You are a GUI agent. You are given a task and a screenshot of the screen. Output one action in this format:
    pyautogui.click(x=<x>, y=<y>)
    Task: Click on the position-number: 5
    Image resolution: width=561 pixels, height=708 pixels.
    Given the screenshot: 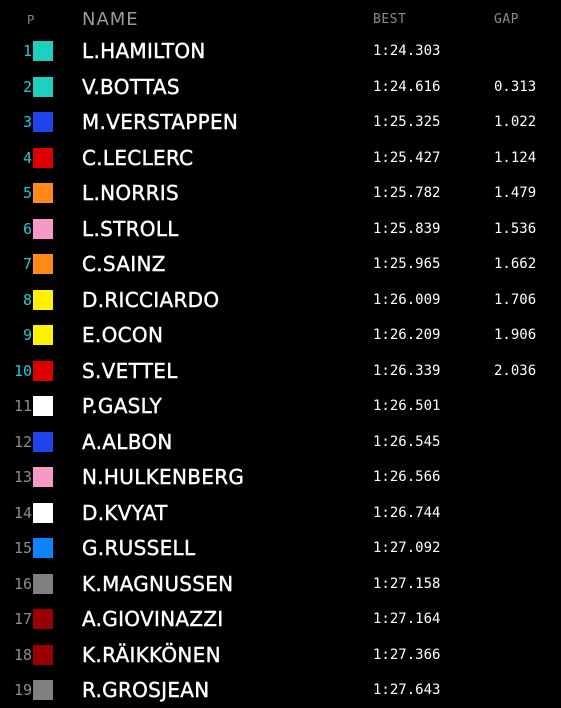 What is the action you would take?
    pyautogui.click(x=27, y=193)
    